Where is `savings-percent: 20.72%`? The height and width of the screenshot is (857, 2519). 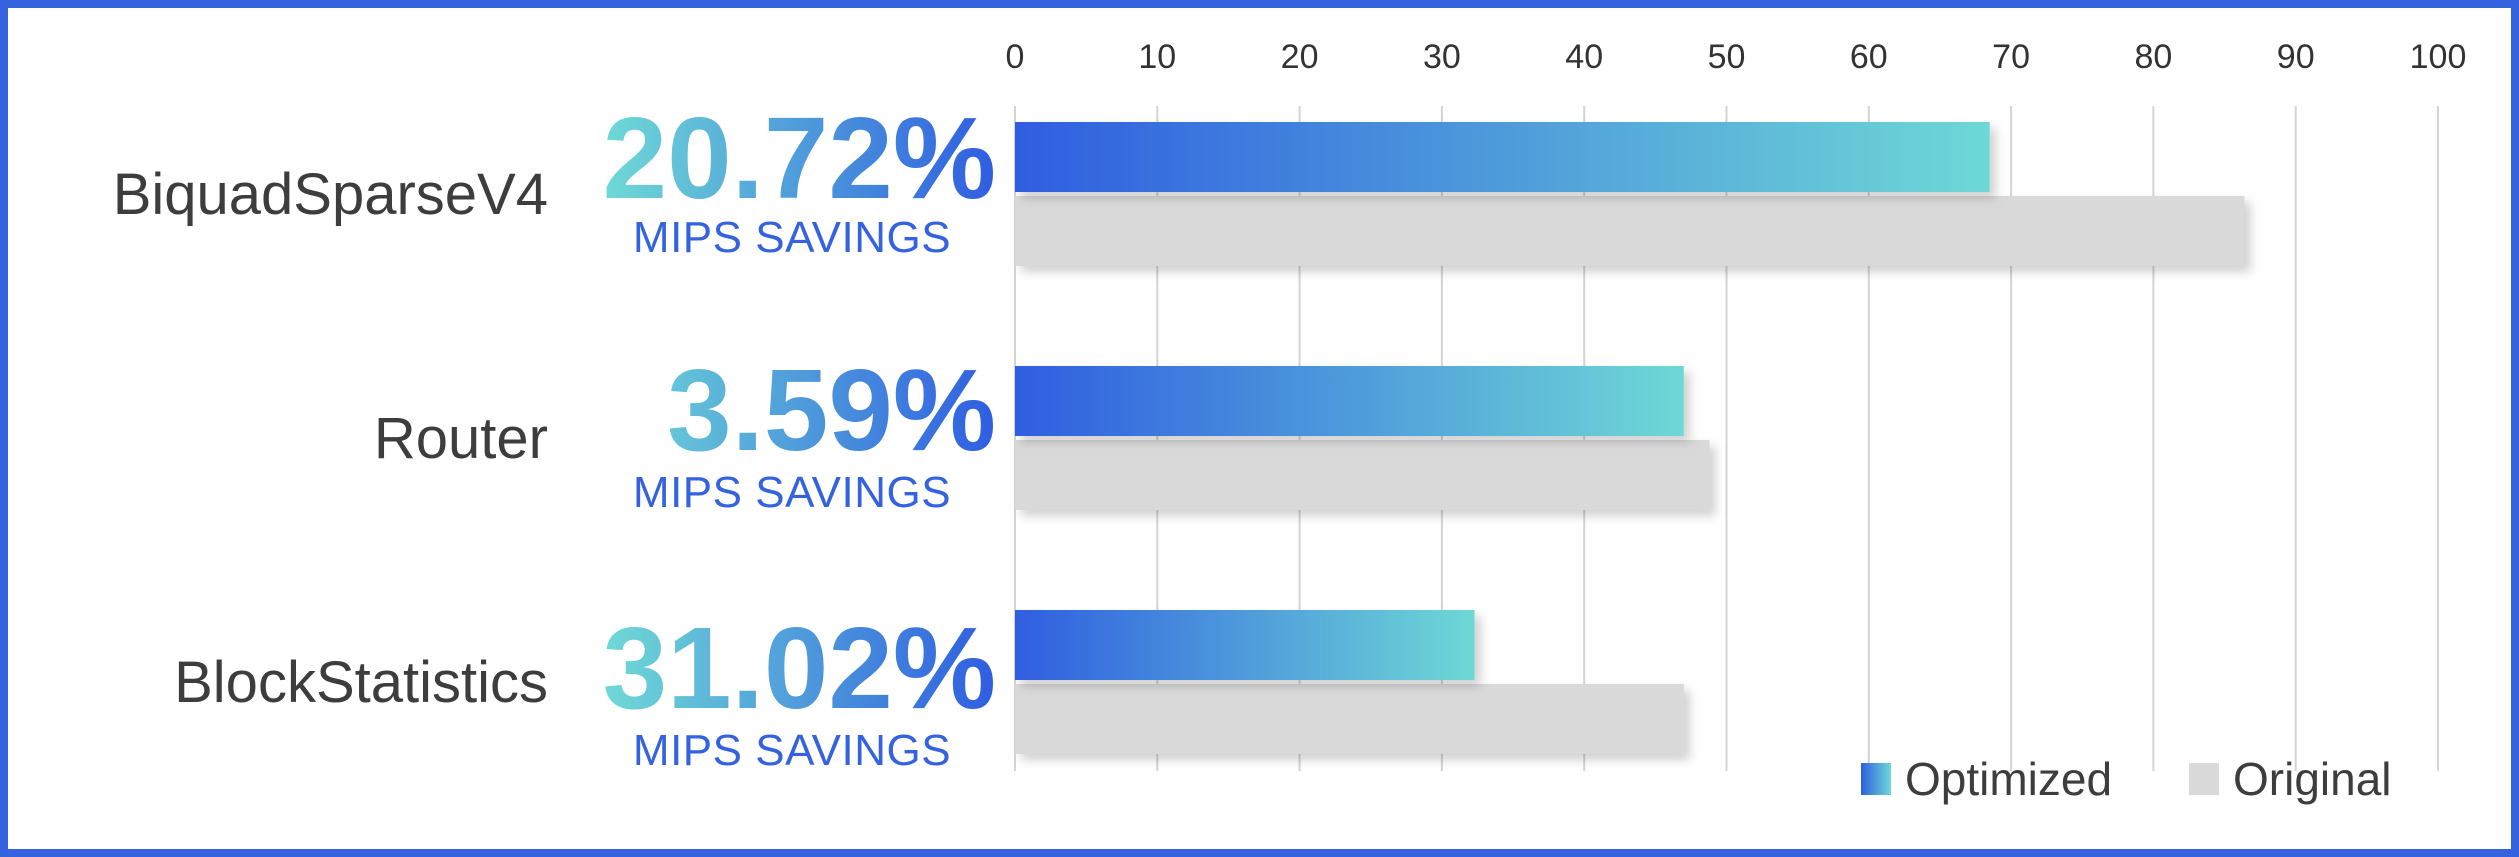 savings-percent: 20.72% is located at coordinates (799, 158).